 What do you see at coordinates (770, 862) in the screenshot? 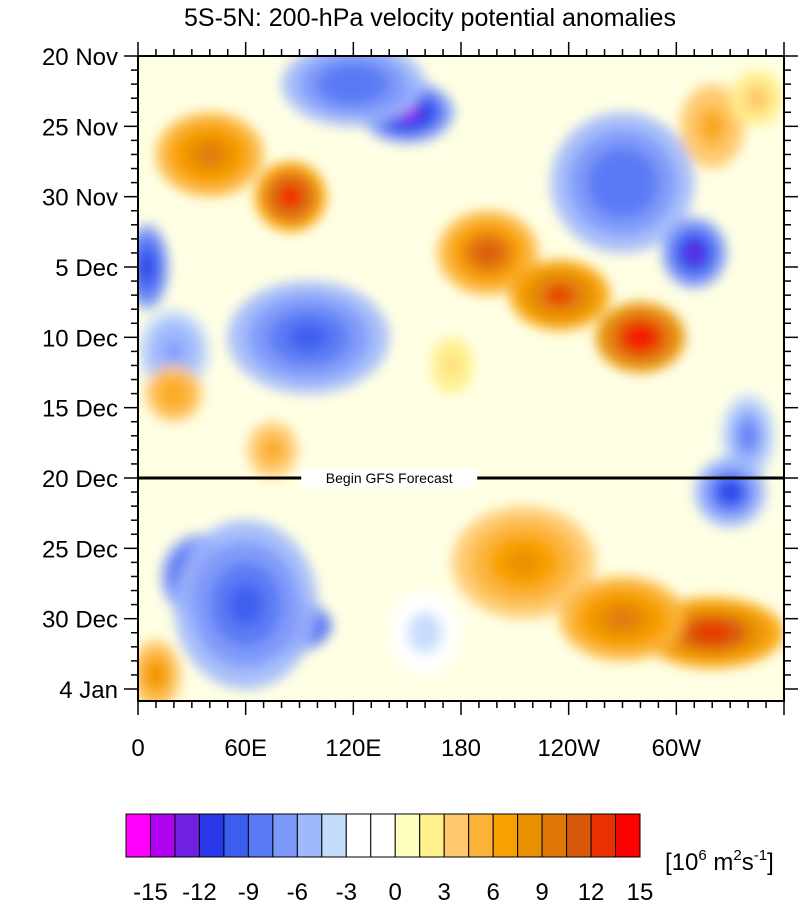
I see `units-suffix: ]` at bounding box center [770, 862].